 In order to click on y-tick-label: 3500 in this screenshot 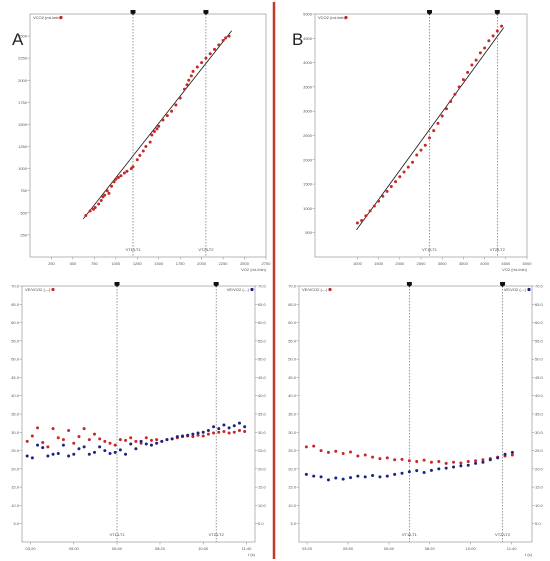, I will do `click(308, 86)`.